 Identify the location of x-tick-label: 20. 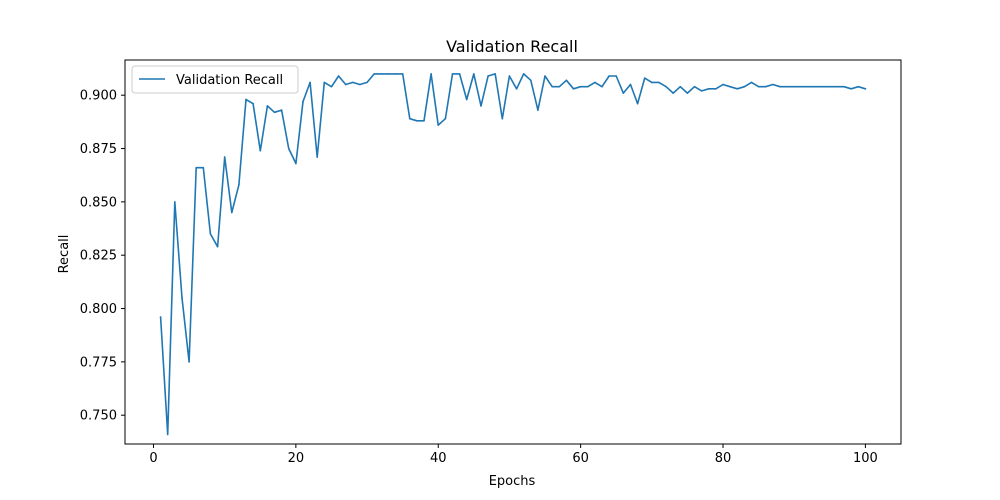
(296, 458).